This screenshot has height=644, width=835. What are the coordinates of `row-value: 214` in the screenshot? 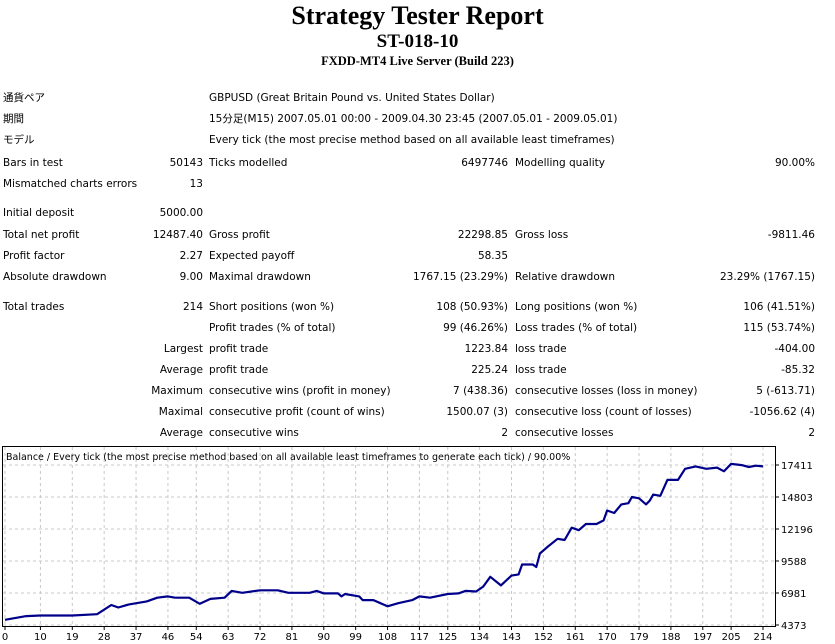 It's located at (192, 307).